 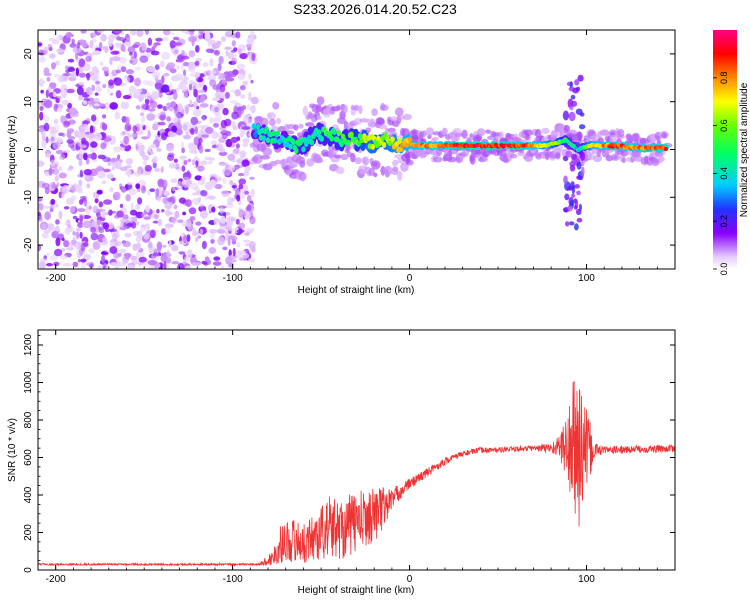 I want to click on x-tick-label: 0, so click(x=410, y=579).